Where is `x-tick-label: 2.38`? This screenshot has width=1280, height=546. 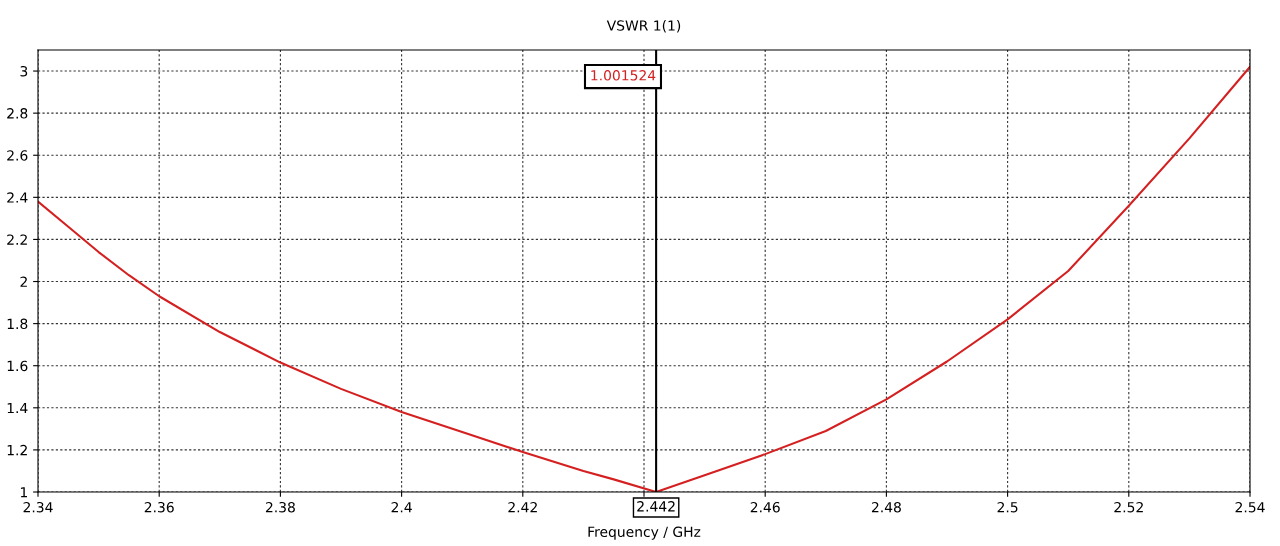 x-tick-label: 2.38 is located at coordinates (280, 507).